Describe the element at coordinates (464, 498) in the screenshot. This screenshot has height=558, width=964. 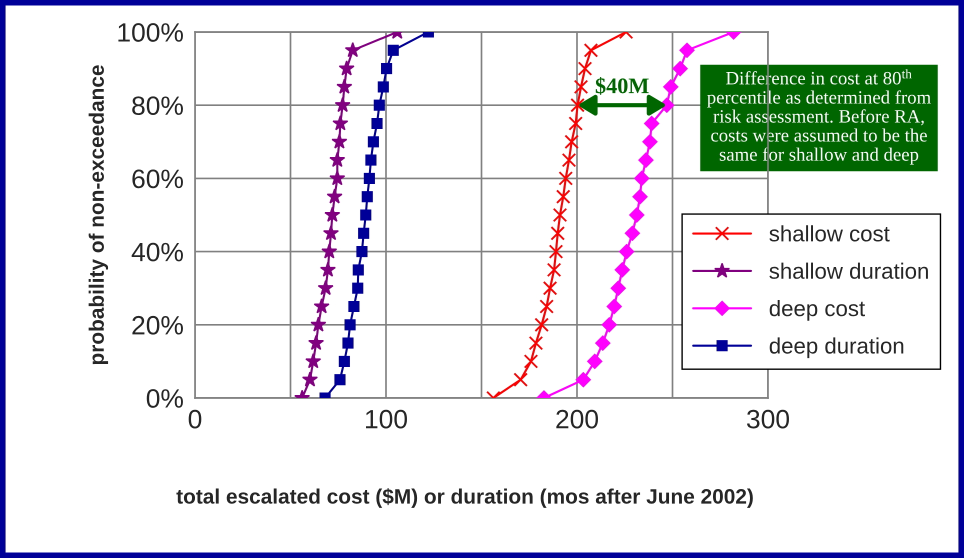
I see `x-axis-title: total escalated cost ($M) or duration (mos after June 2002)` at that location.